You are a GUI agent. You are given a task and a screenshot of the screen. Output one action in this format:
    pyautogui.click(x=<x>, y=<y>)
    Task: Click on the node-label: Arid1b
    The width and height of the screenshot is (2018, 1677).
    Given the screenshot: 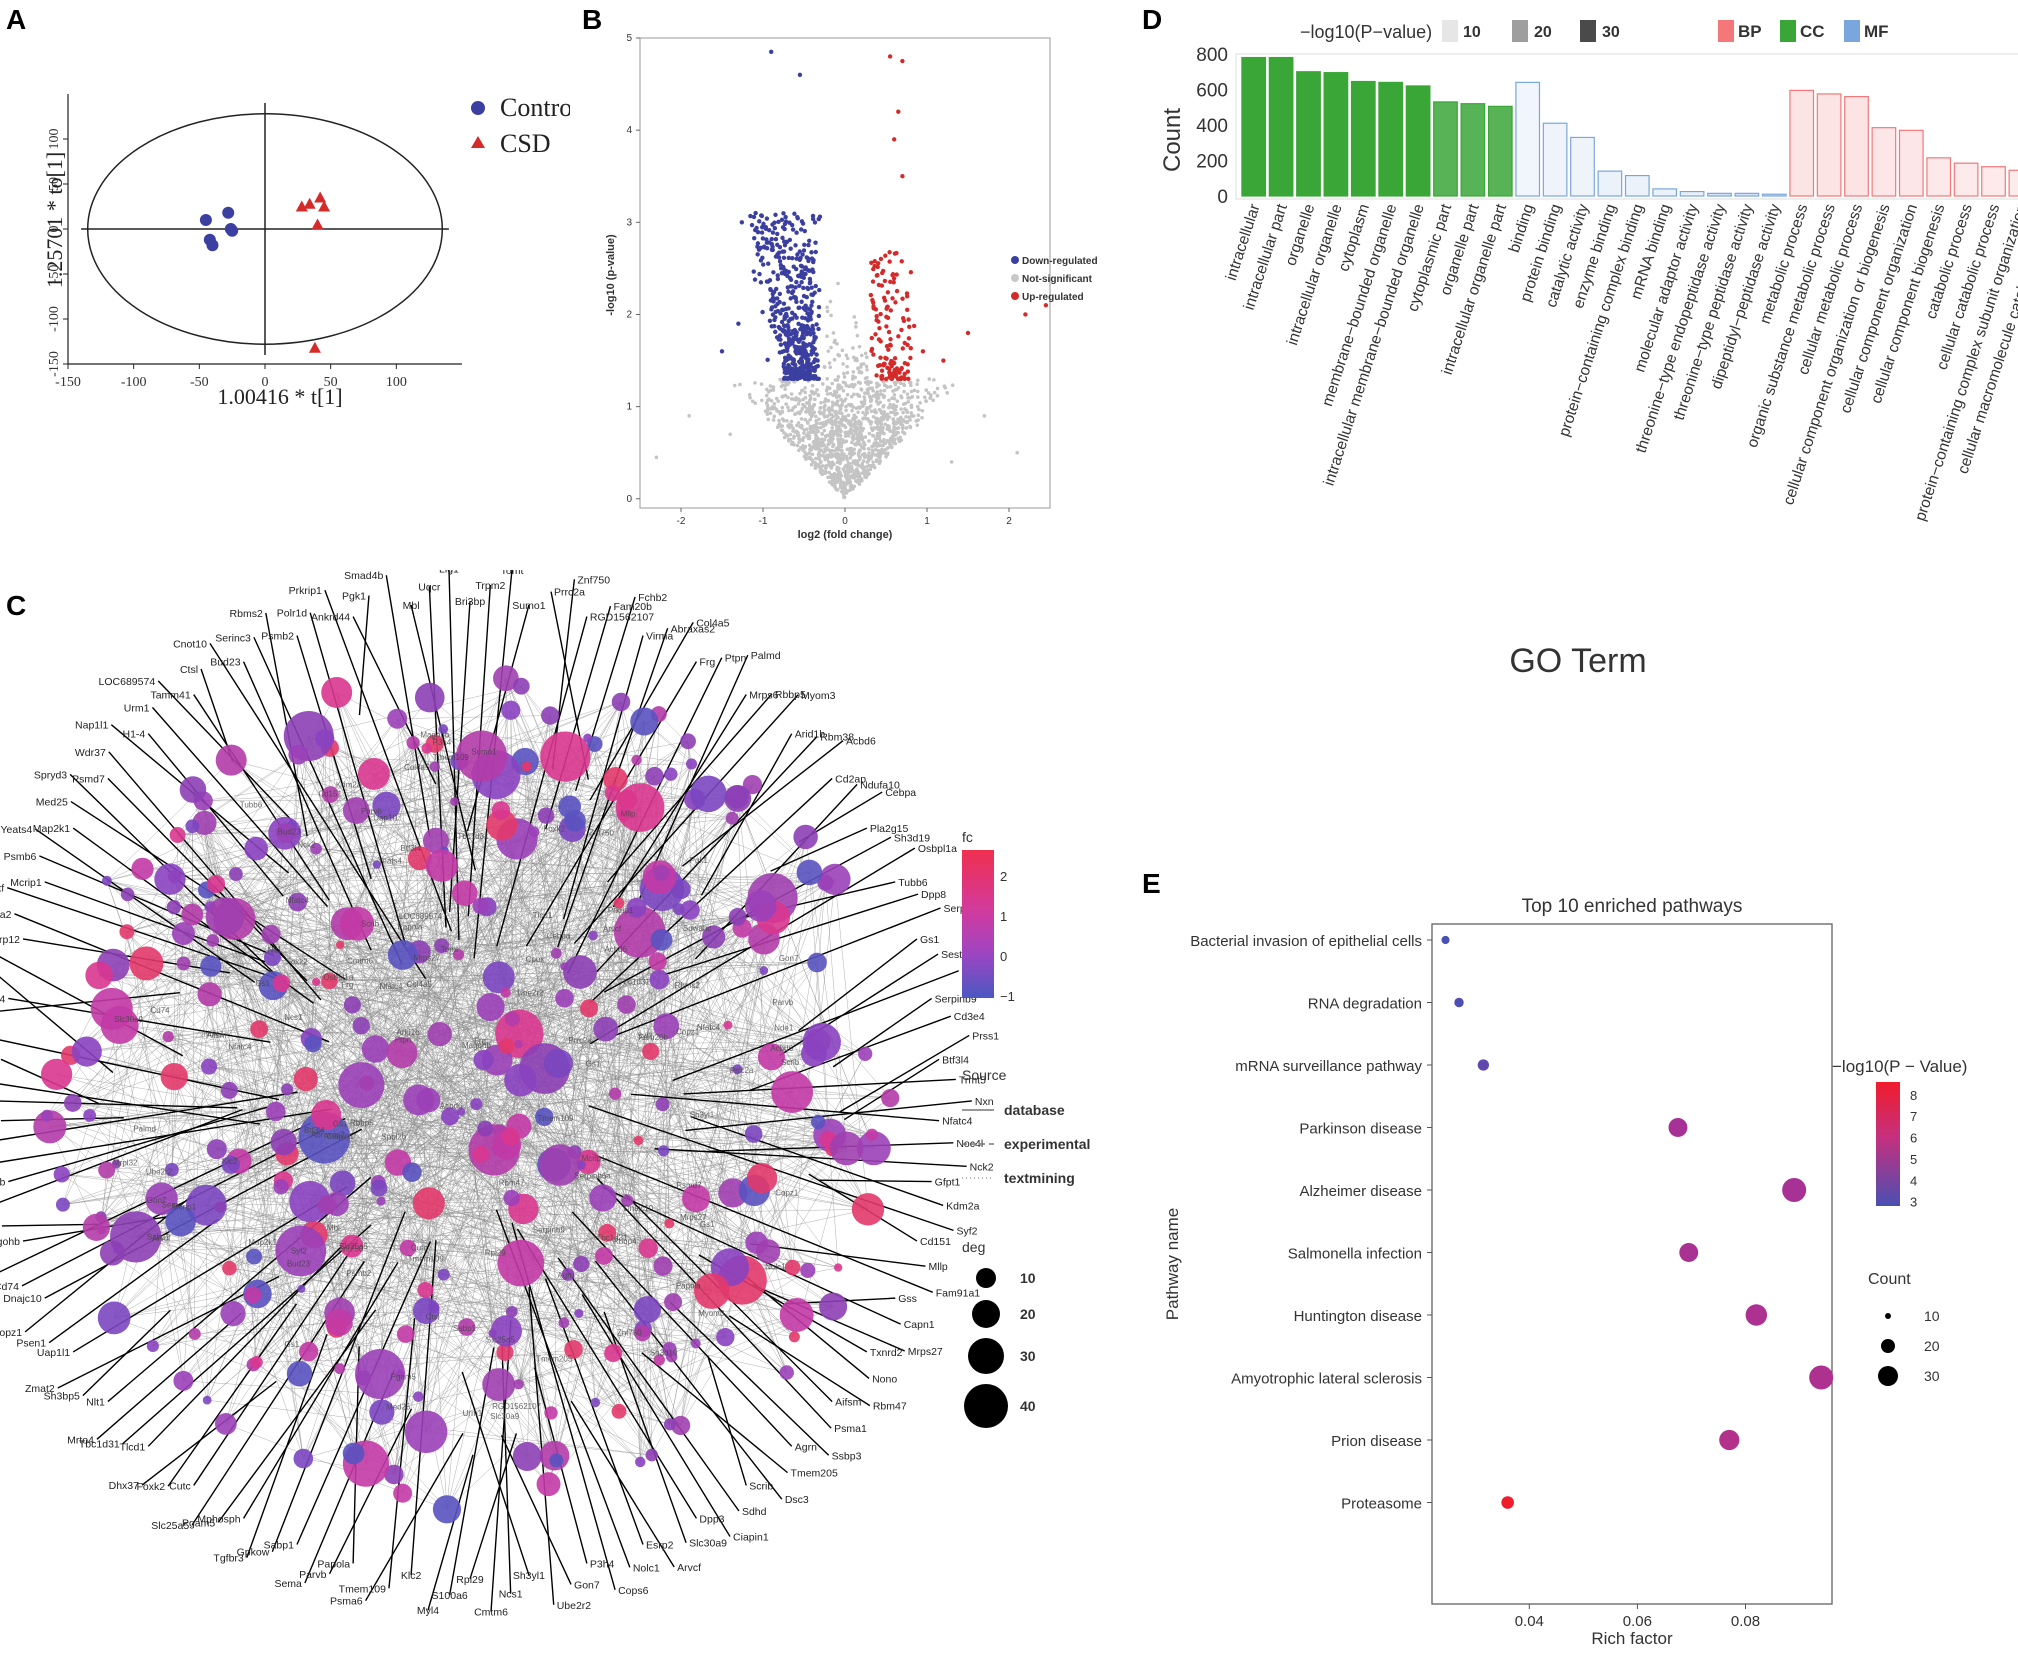 What is the action you would take?
    pyautogui.click(x=810, y=735)
    